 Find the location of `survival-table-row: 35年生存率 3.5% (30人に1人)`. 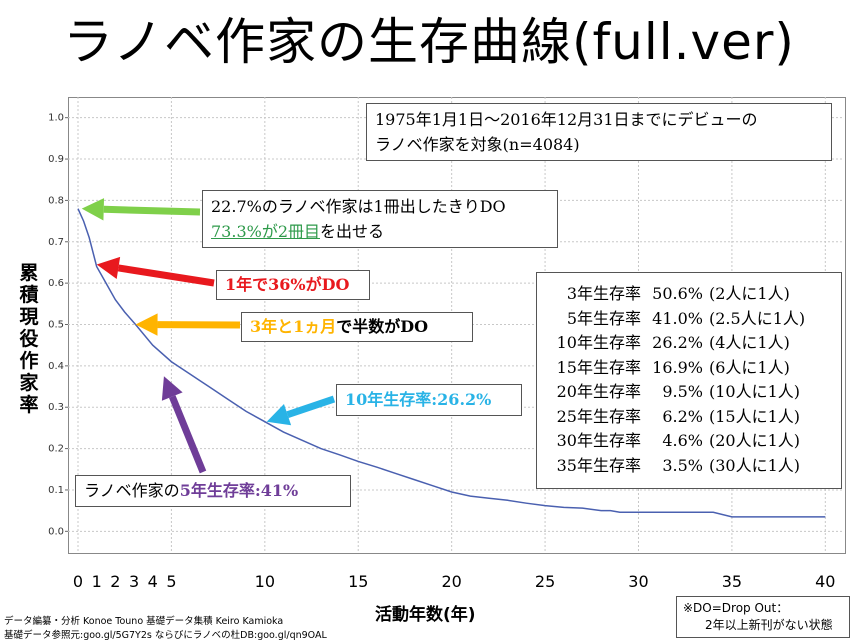

survival-table-row: 35年生存率 3.5% (30人に1人) is located at coordinates (695, 466).